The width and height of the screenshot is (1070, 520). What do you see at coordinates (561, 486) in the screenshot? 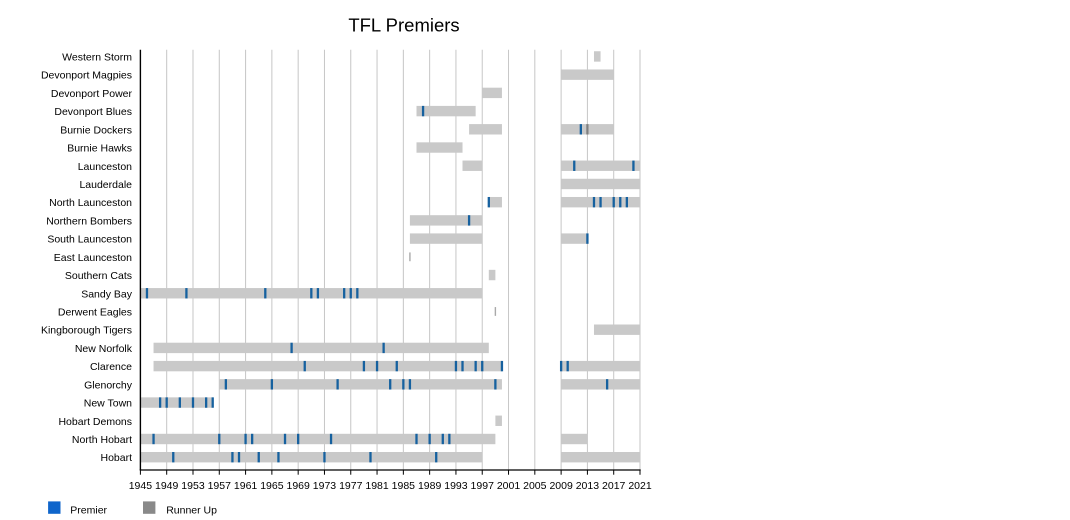
I see `svg-text: 2009` at bounding box center [561, 486].